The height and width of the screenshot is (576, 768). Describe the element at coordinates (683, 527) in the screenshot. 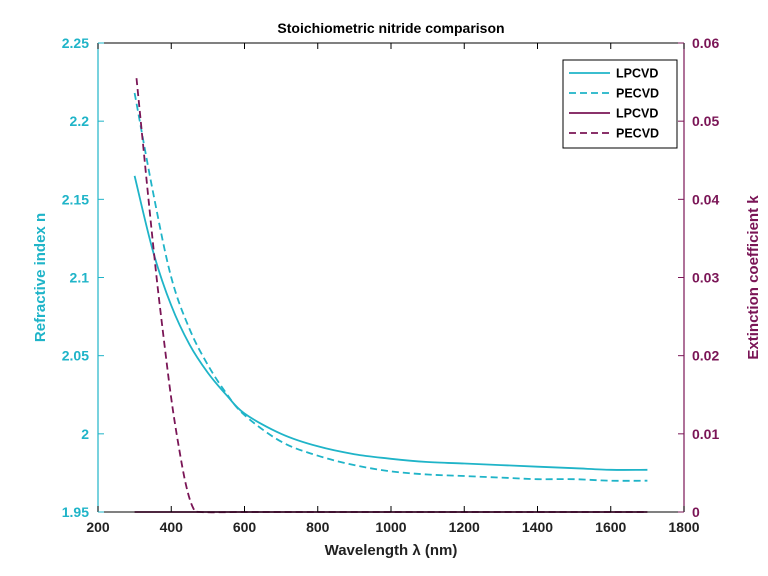

I see `x-tick-label: 1800` at that location.